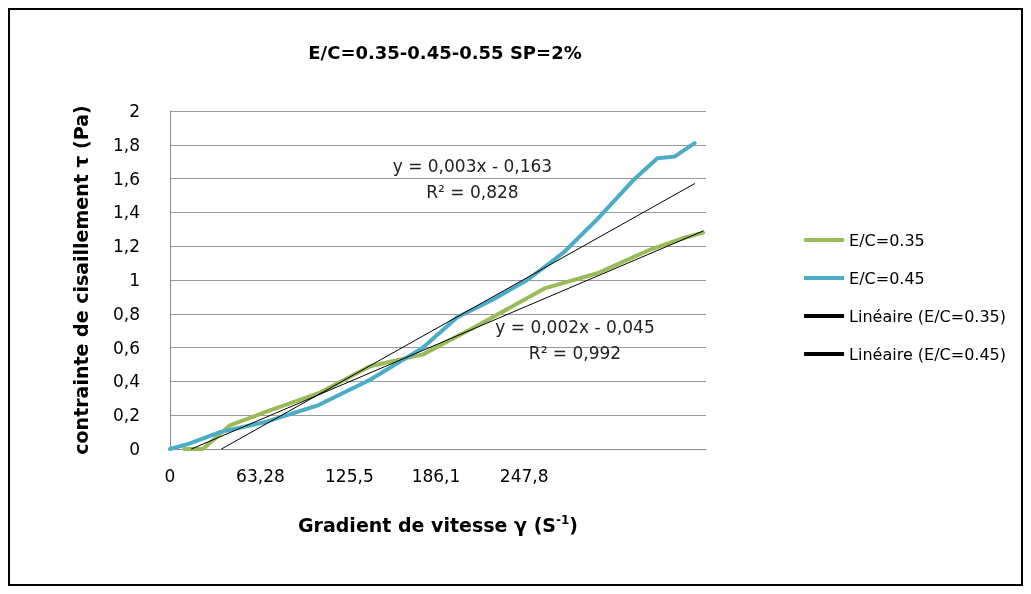 This screenshot has width=1031, height=594. Describe the element at coordinates (575, 340) in the screenshot. I see `annotation: y = 0,002x - 0,045 R² = 0,992` at that location.